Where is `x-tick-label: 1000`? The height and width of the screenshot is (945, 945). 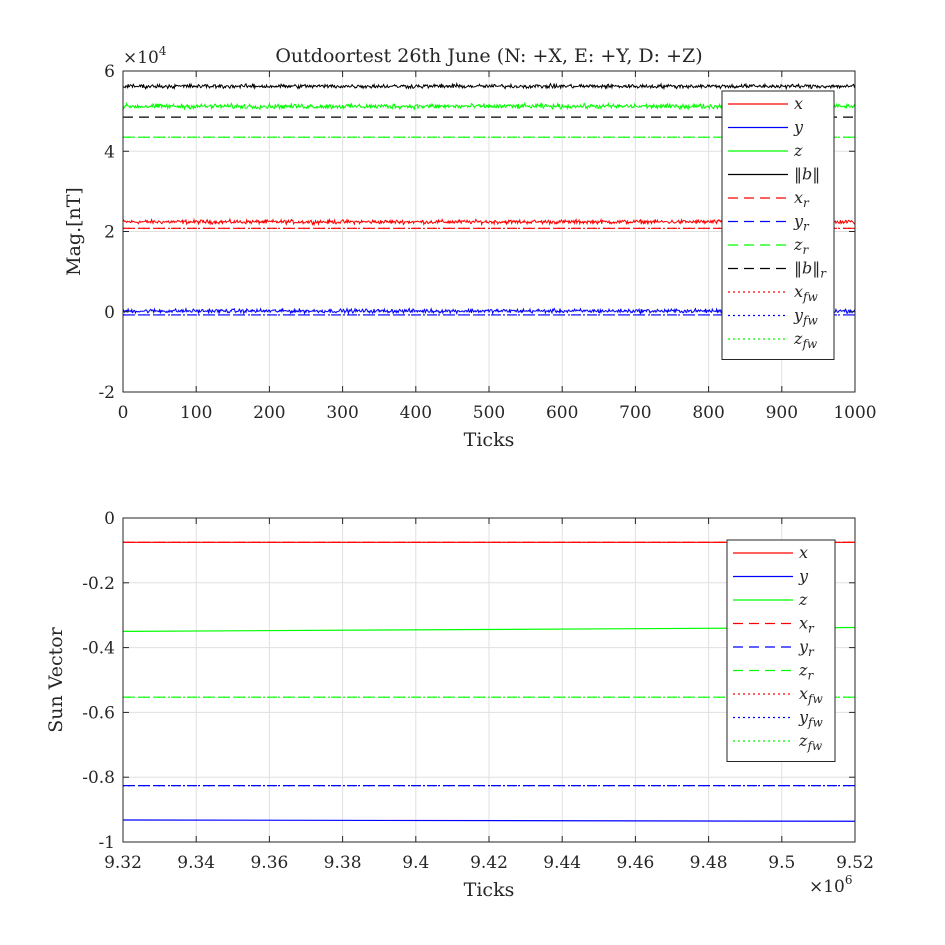 x-tick-label: 1000 is located at coordinates (854, 413).